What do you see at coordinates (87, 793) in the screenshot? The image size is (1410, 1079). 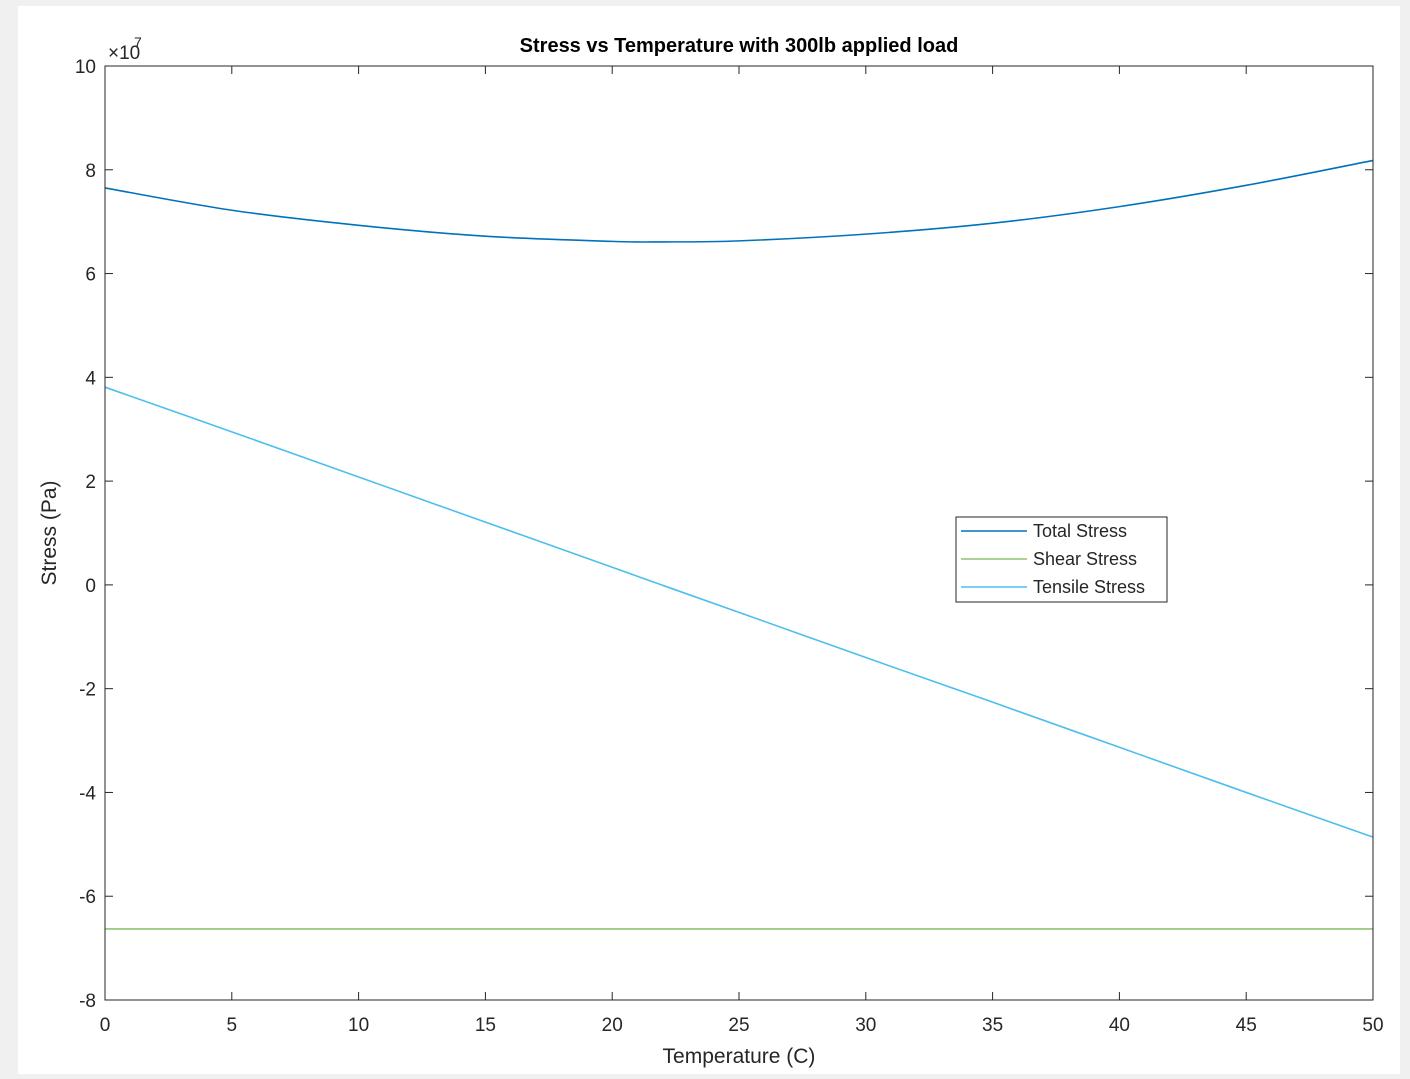 I see `y-tick-label: -4` at bounding box center [87, 793].